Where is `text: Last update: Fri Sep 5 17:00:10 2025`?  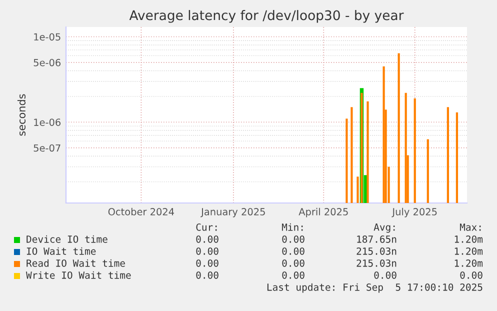 text: Last update: Fri Sep 5 17:00:10 2025 is located at coordinates (374, 288).